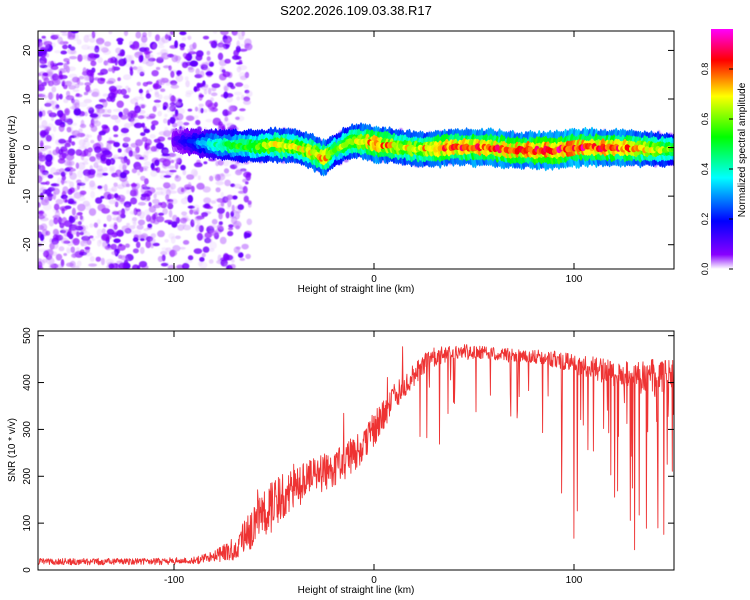 The height and width of the screenshot is (600, 750). I want to click on spectrogram-x-label: Height of straight line (km), so click(356, 289).